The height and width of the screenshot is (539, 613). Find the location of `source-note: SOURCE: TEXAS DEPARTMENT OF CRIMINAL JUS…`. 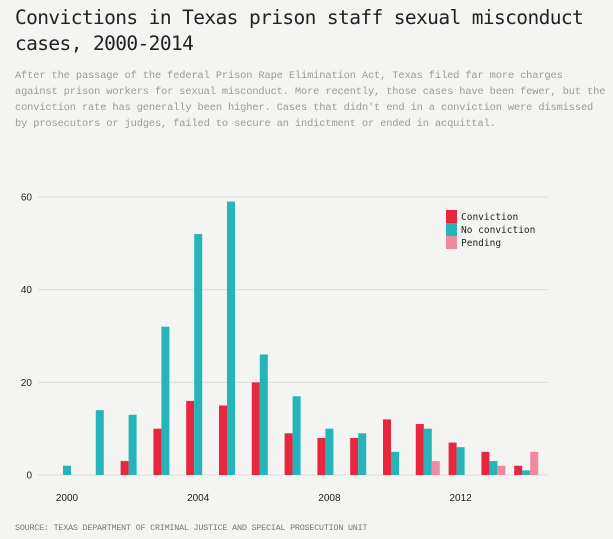

source-note: SOURCE: TEXAS DEPARTMENT OF CRIMINAL JUS… is located at coordinates (191, 528).